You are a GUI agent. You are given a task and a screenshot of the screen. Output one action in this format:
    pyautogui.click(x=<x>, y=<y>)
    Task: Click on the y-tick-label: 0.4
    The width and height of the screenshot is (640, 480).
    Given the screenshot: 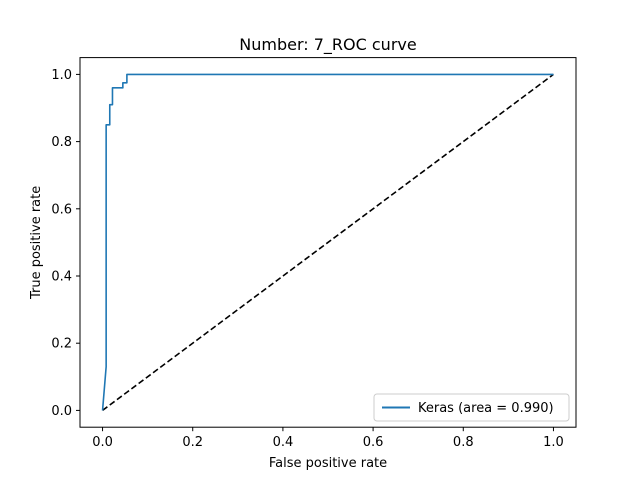 What is the action you would take?
    pyautogui.click(x=61, y=277)
    